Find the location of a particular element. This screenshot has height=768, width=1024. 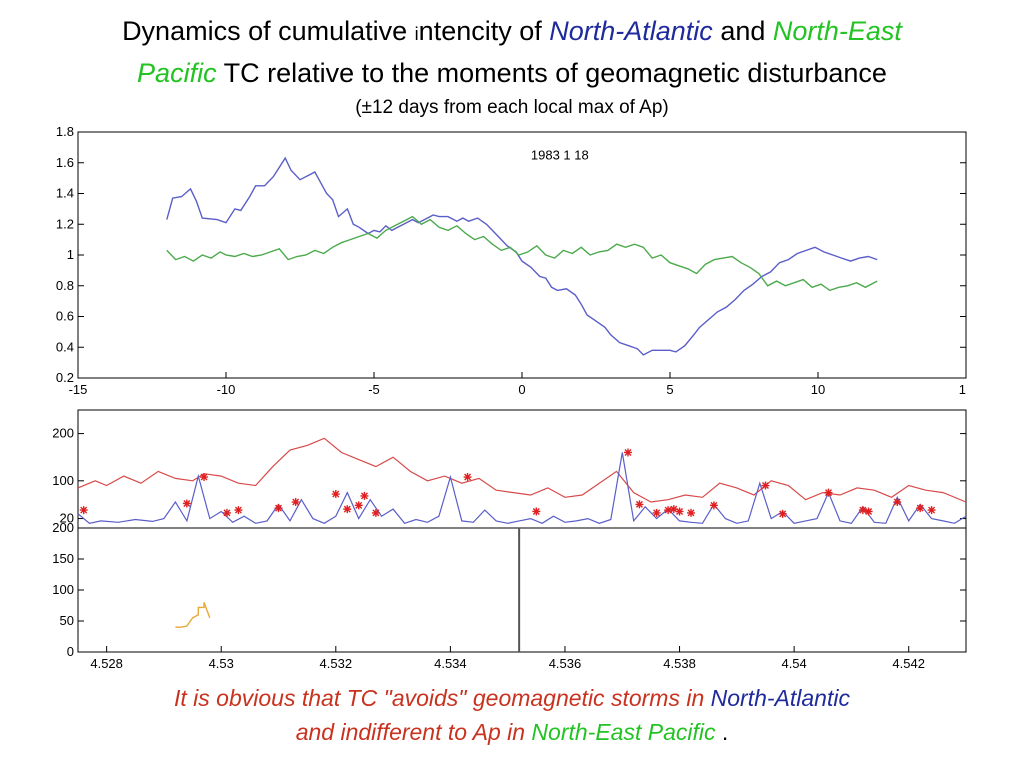

x-tick-label: -5 is located at coordinates (374, 389).